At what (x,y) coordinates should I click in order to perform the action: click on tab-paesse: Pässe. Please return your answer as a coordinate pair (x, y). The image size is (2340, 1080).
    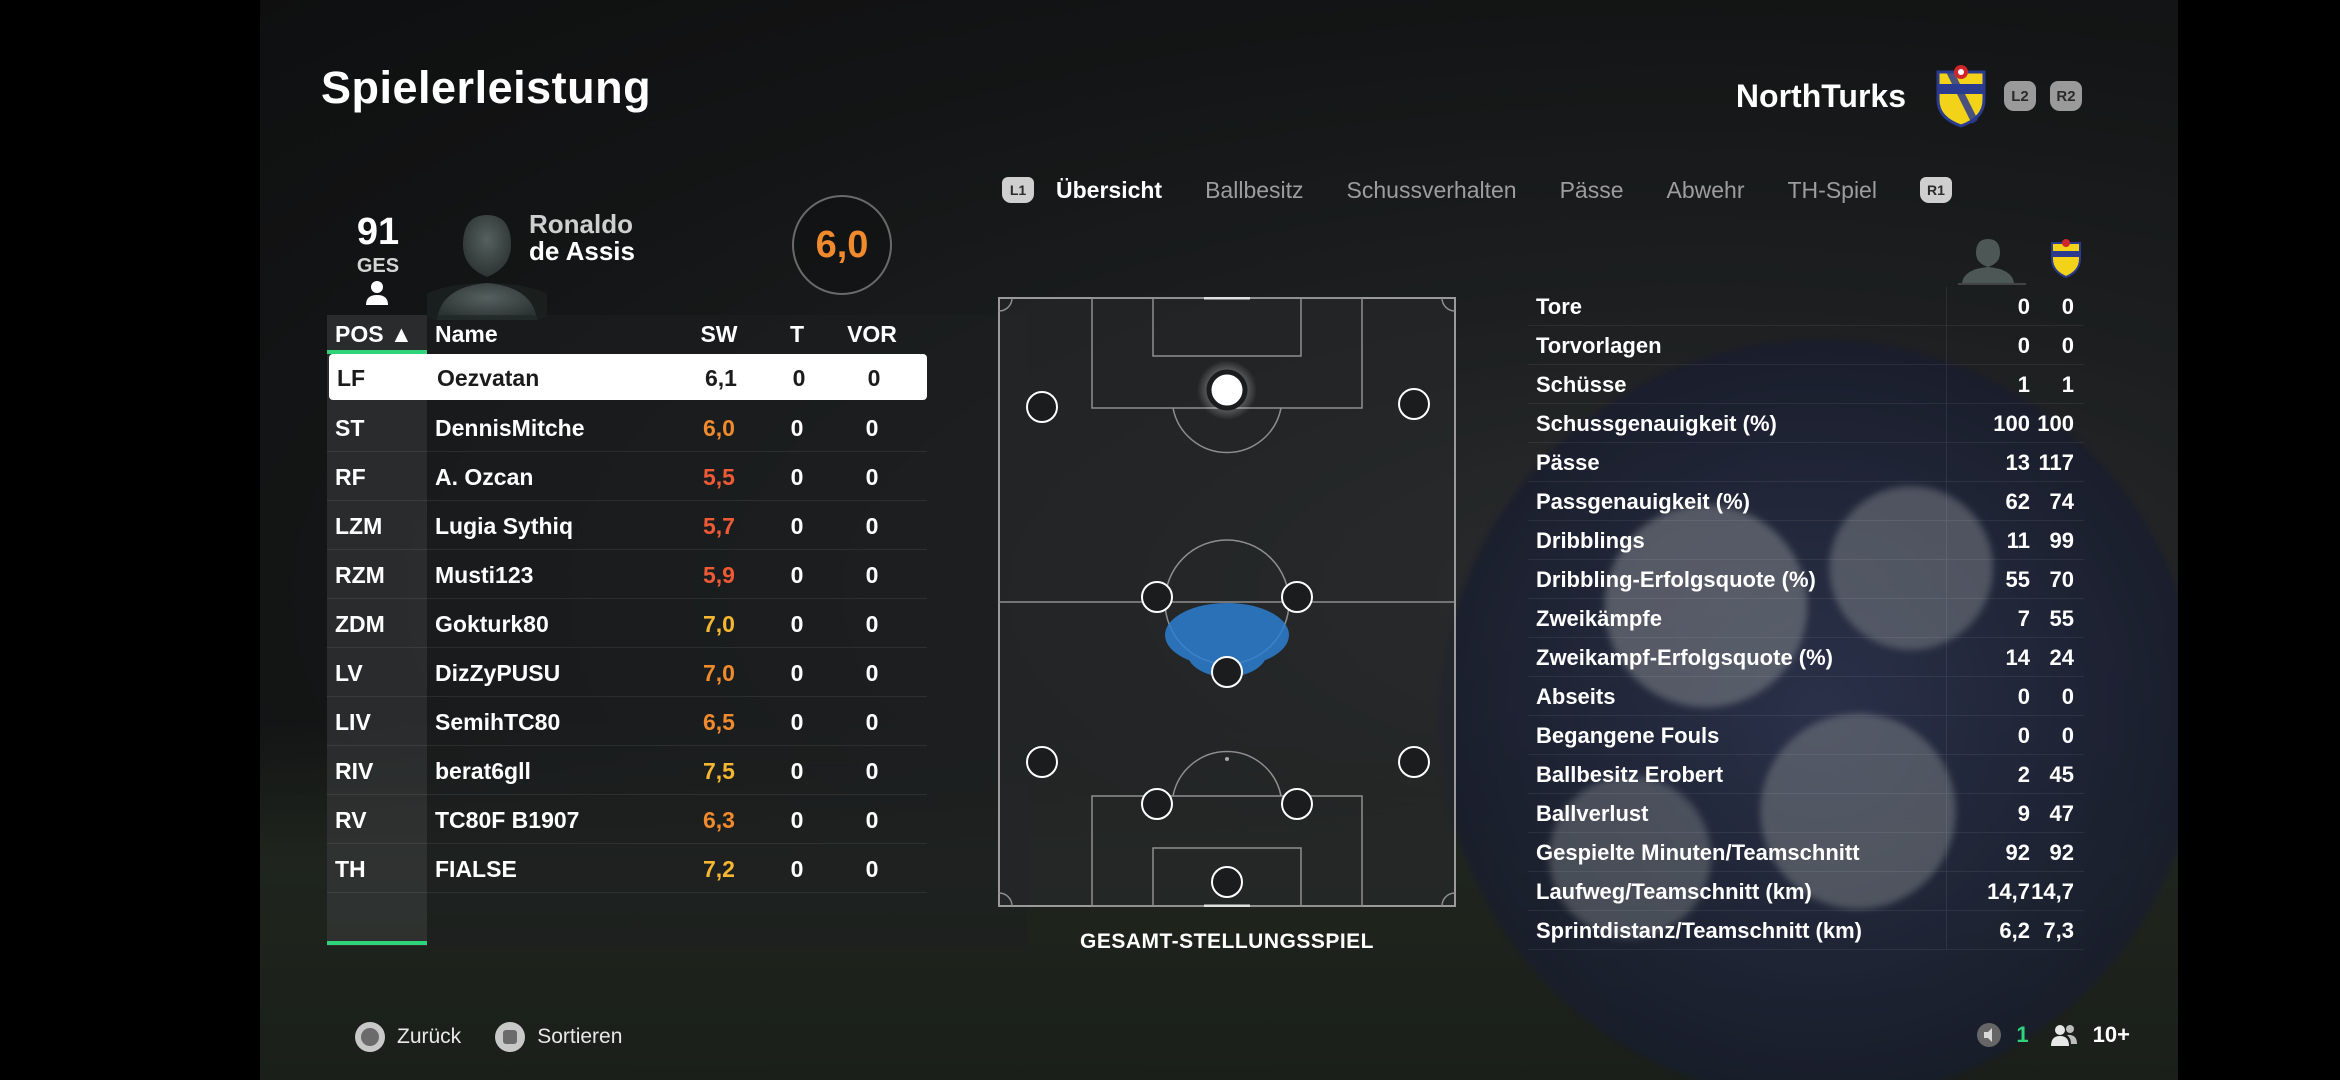
    Looking at the image, I should click on (1591, 189).